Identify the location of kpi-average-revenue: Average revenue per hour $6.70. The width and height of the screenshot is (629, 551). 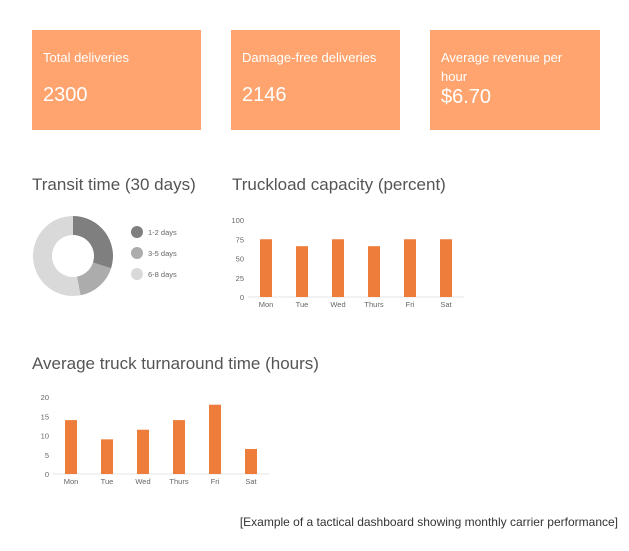
(515, 80).